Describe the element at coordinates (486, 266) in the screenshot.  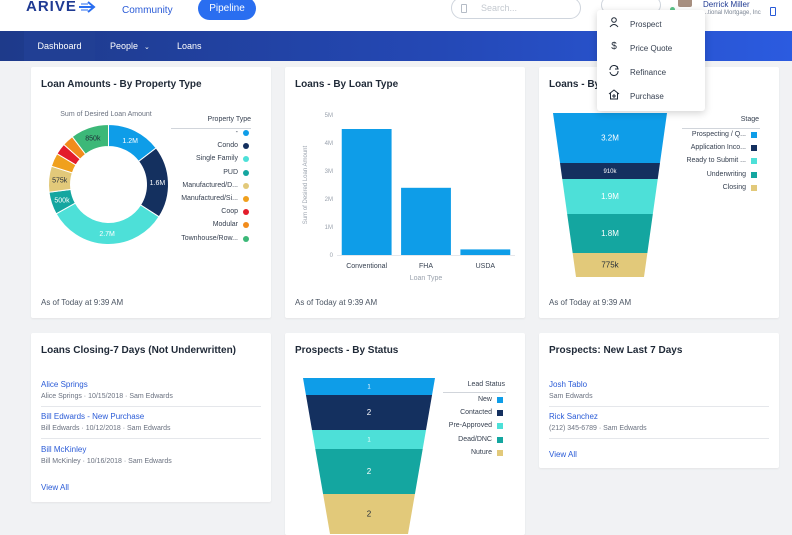
I see `x-tick-label: USDA` at that location.